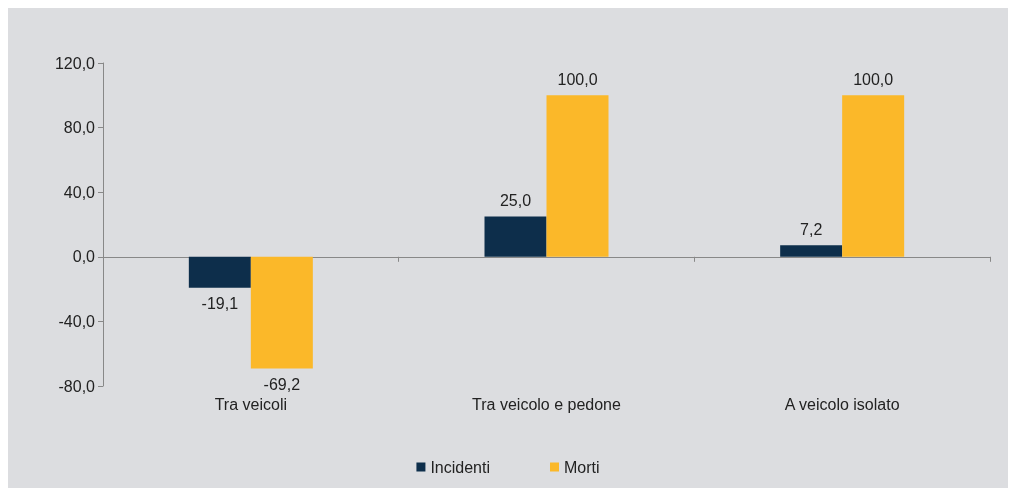  Describe the element at coordinates (77, 321) in the screenshot. I see `y-tick-label: -40,0` at that location.